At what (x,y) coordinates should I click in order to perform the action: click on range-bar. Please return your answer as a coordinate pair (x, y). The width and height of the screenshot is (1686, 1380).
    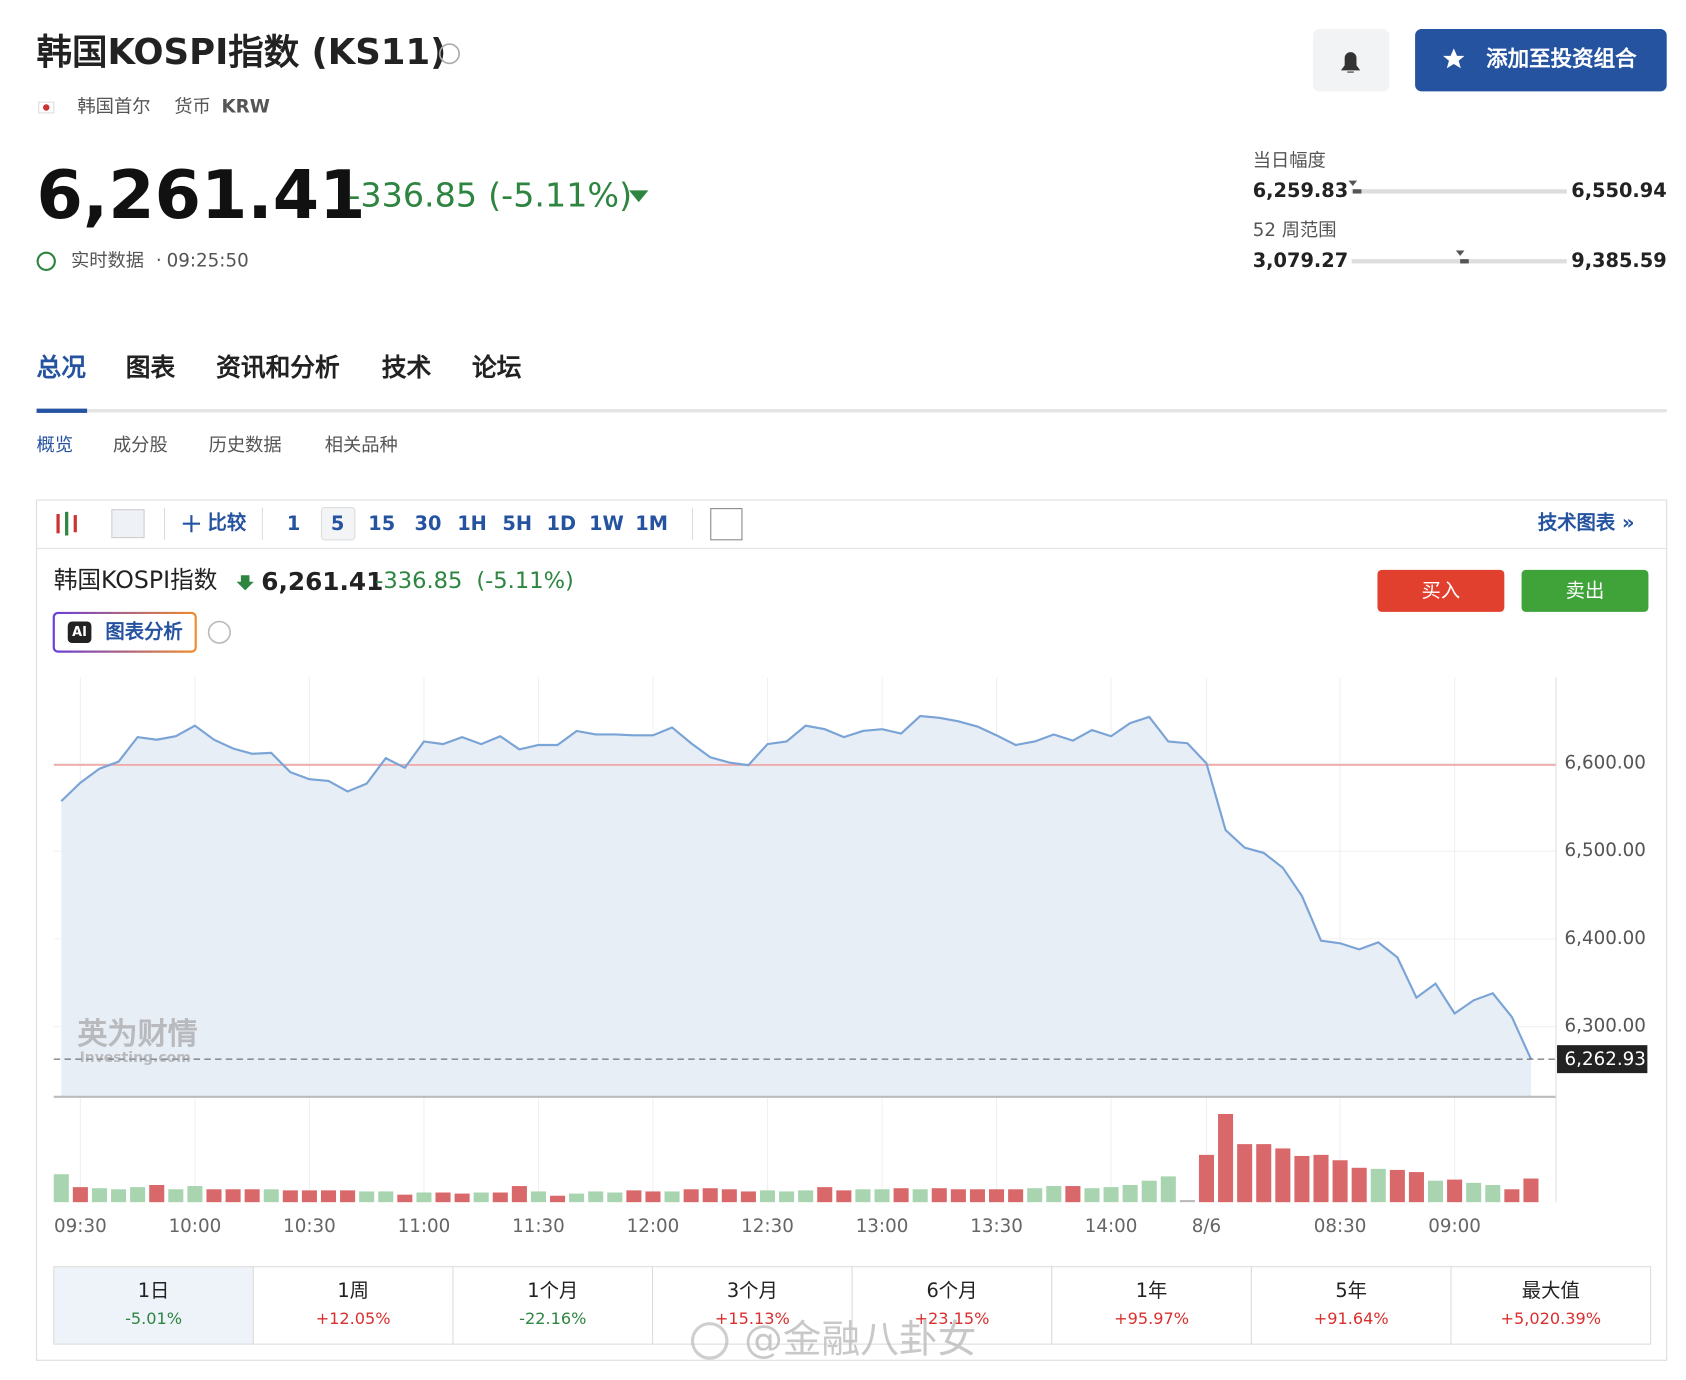
    Looking at the image, I should click on (1459, 191).